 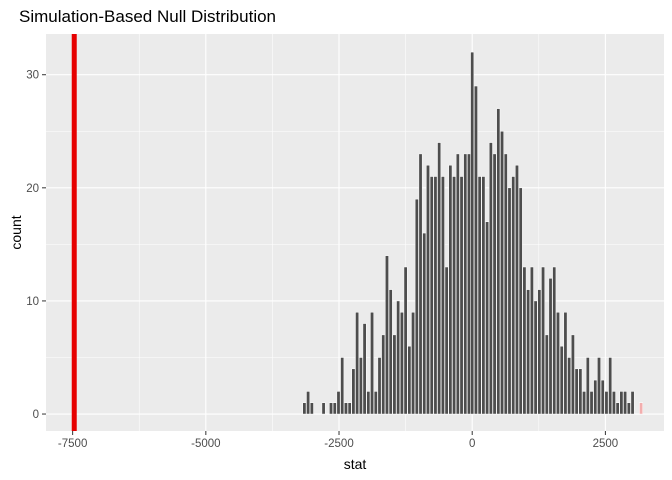 I want to click on x-axis-title: stat, so click(x=355, y=464).